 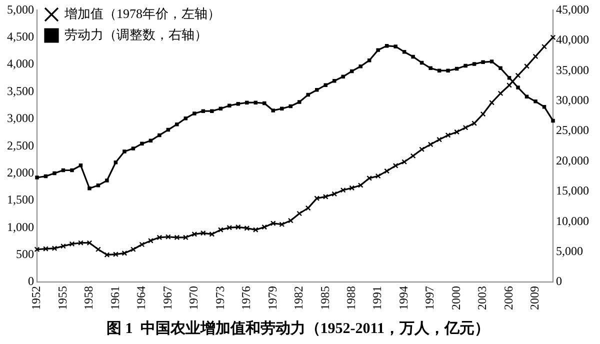 What do you see at coordinates (219, 298) in the screenshot?
I see `x-tick-label: 1973` at bounding box center [219, 298].